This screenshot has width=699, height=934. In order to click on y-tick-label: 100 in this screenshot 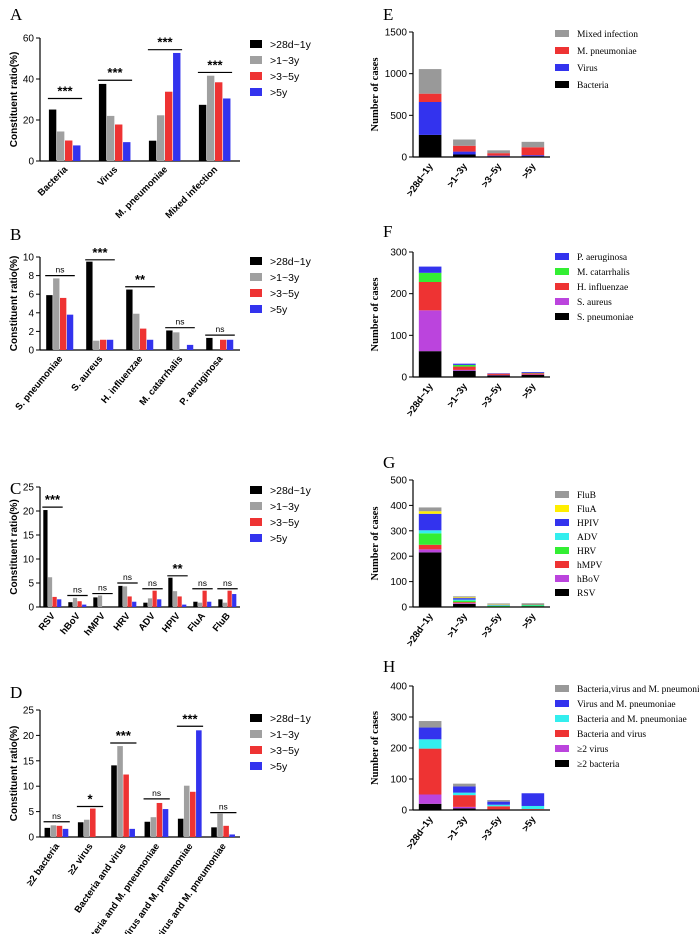, I will do `click(398, 582)`.